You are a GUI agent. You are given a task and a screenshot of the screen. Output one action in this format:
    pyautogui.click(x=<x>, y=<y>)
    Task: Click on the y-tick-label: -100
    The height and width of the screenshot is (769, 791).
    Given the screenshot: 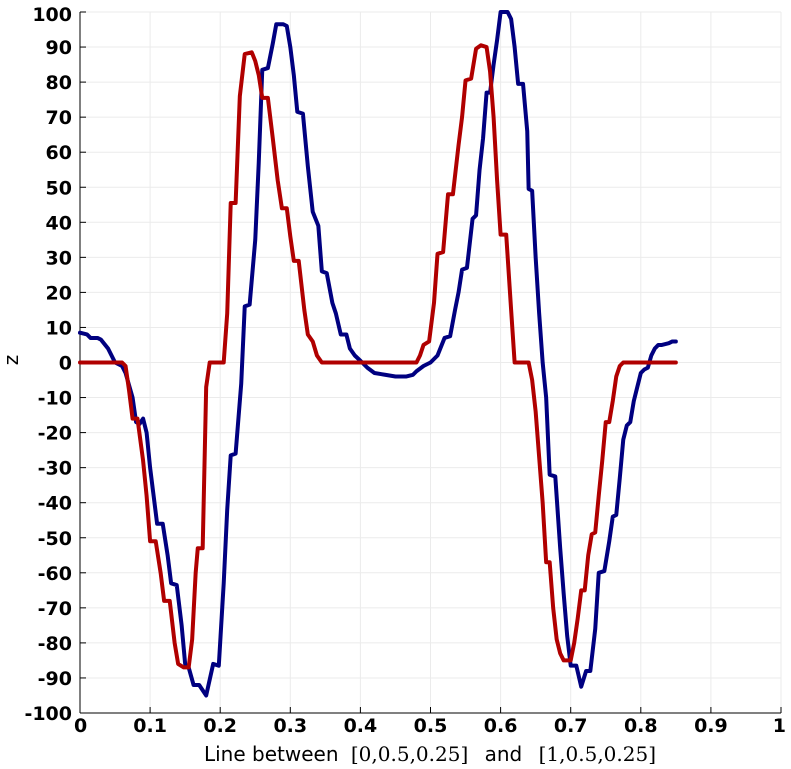 What is the action you would take?
    pyautogui.click(x=48, y=714)
    